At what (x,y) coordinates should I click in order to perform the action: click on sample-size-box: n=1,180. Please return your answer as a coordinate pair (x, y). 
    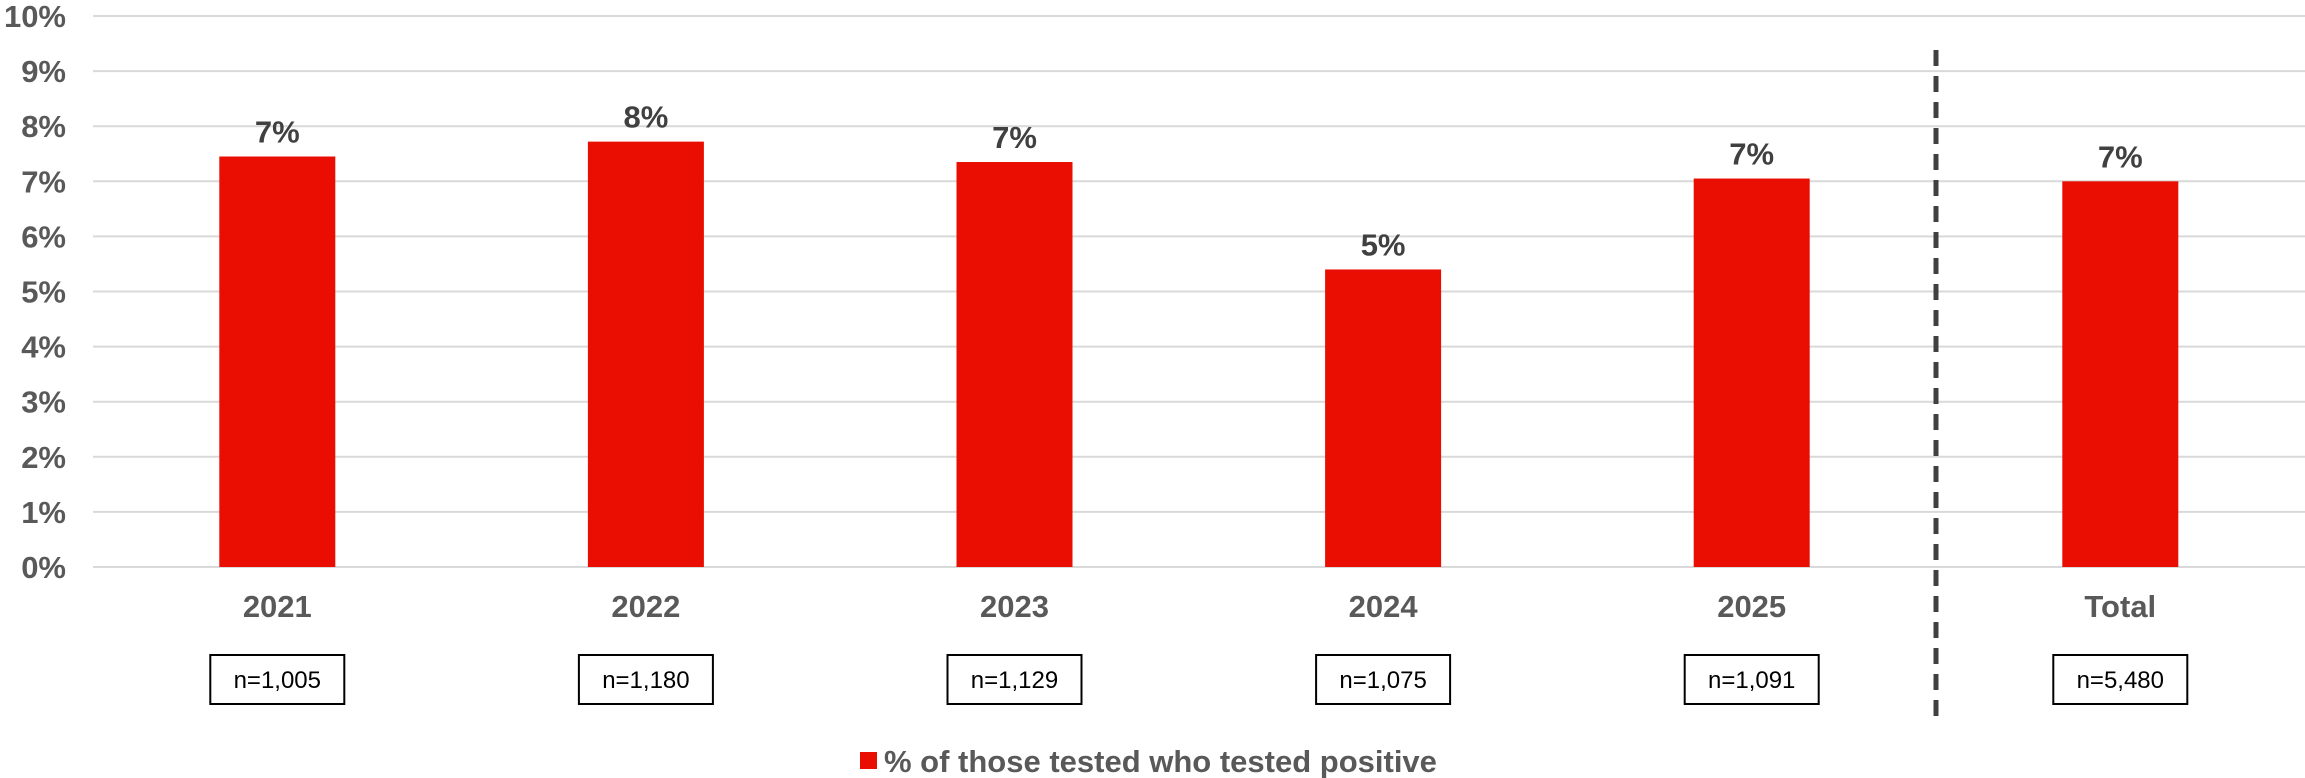
    Looking at the image, I should click on (645, 679).